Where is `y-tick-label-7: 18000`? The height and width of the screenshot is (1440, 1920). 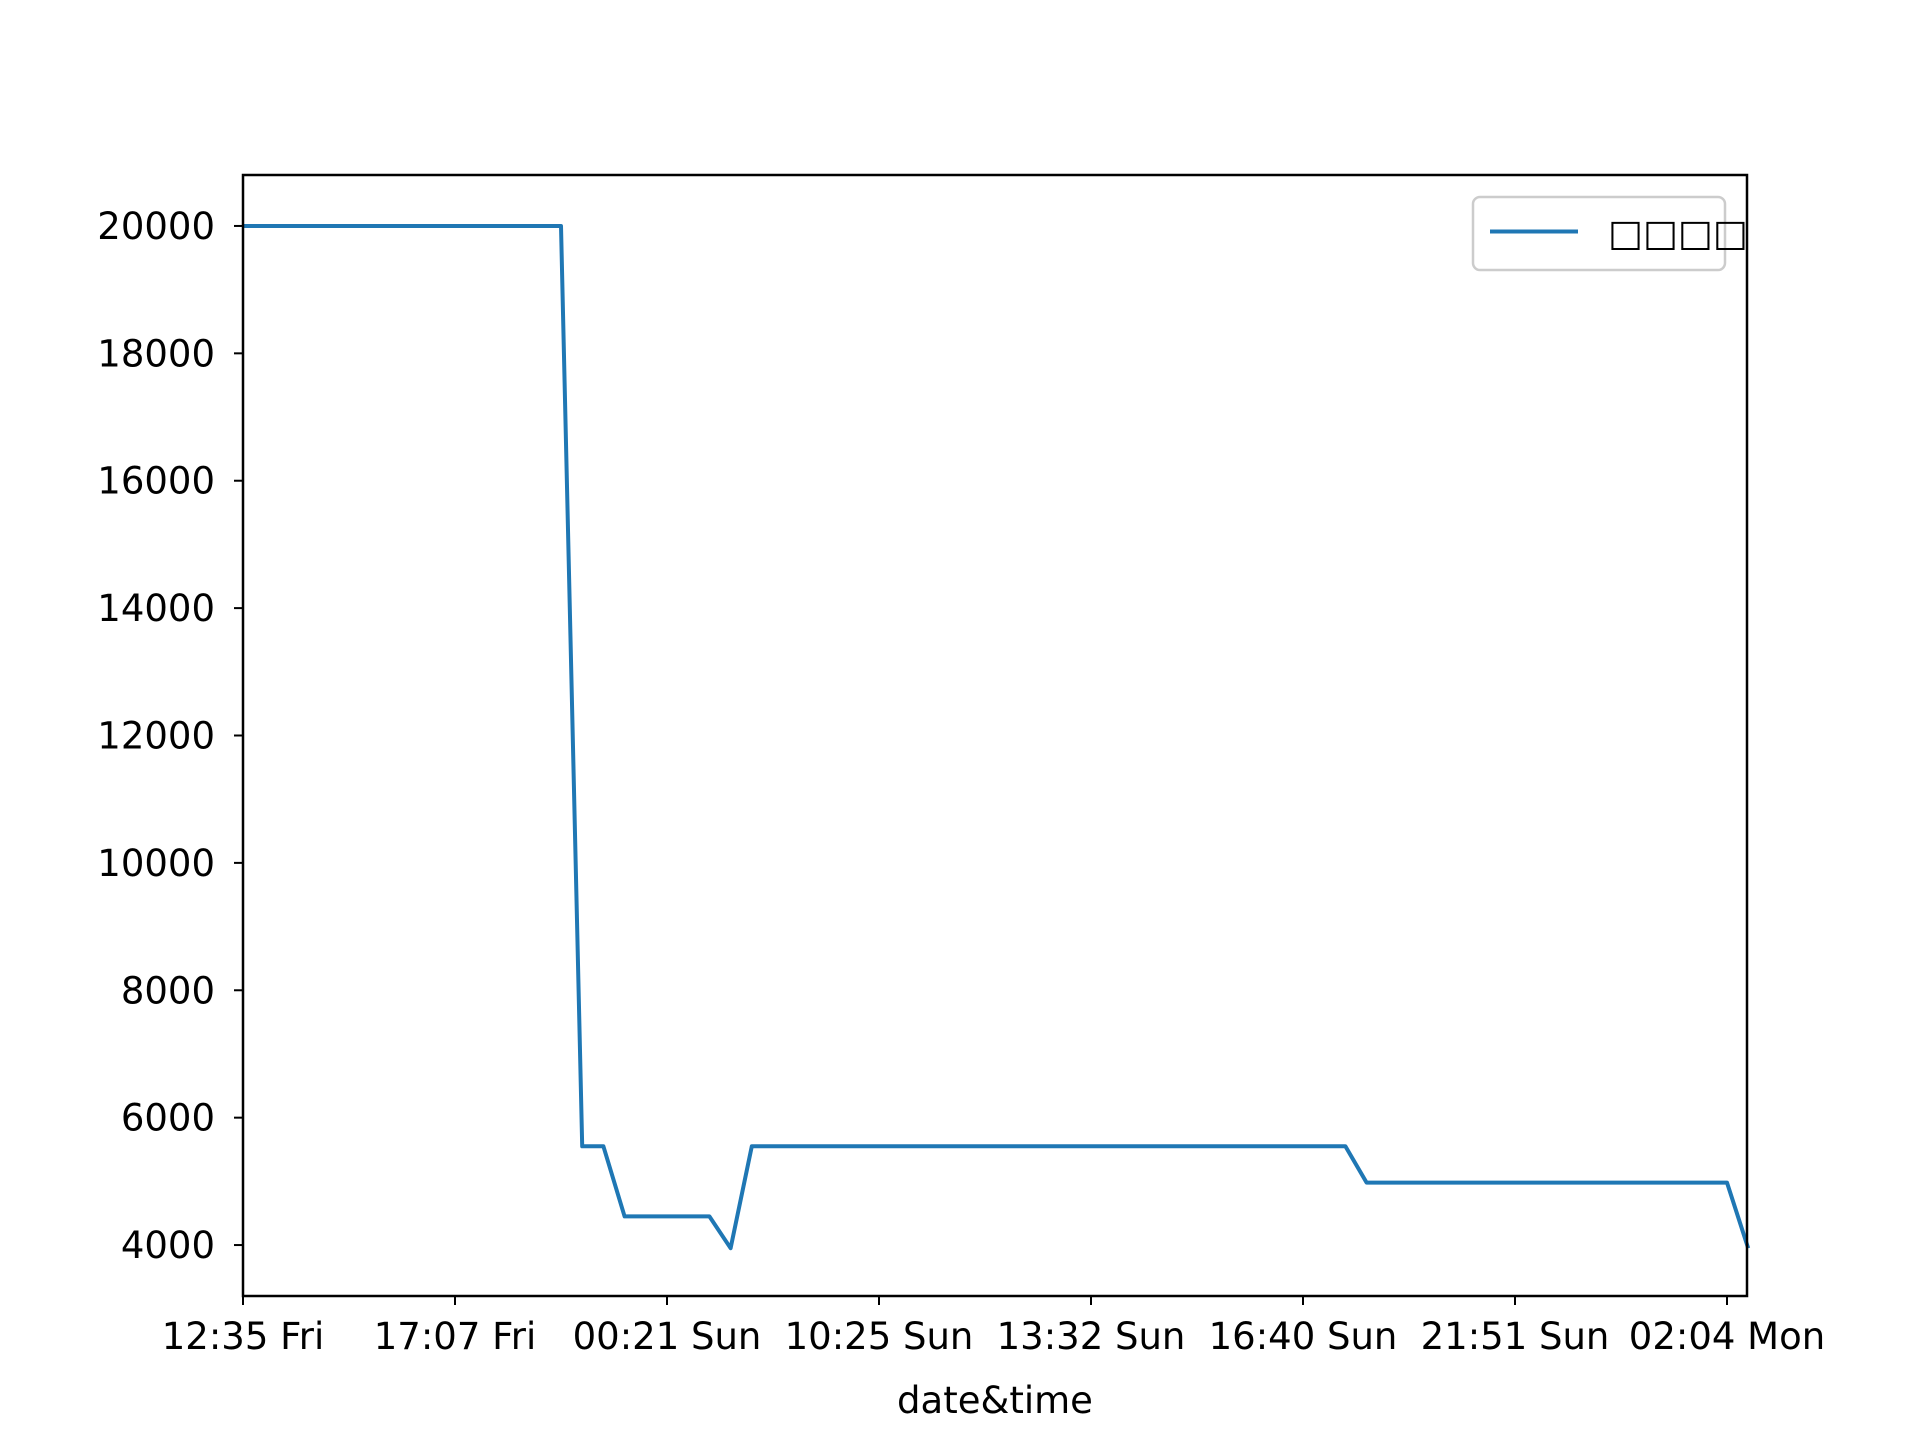
y-tick-label-7: 18000 is located at coordinates (156, 353).